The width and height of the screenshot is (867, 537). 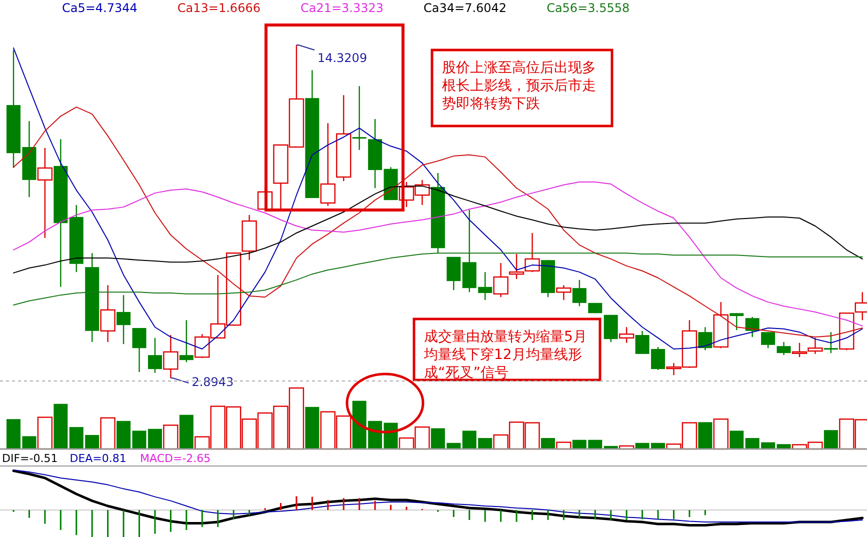 What do you see at coordinates (175, 458) in the screenshot?
I see `text: MACD=-2.65` at bounding box center [175, 458].